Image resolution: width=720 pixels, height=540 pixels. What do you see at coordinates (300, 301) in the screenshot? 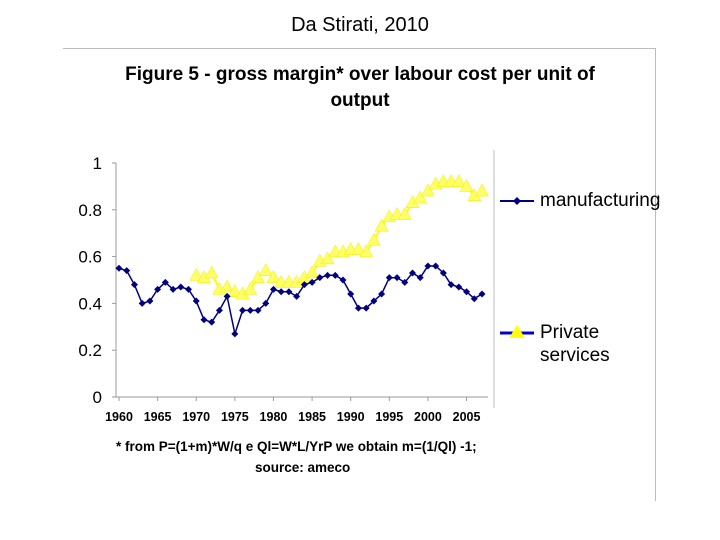
I see `manufacturing-line` at bounding box center [300, 301].